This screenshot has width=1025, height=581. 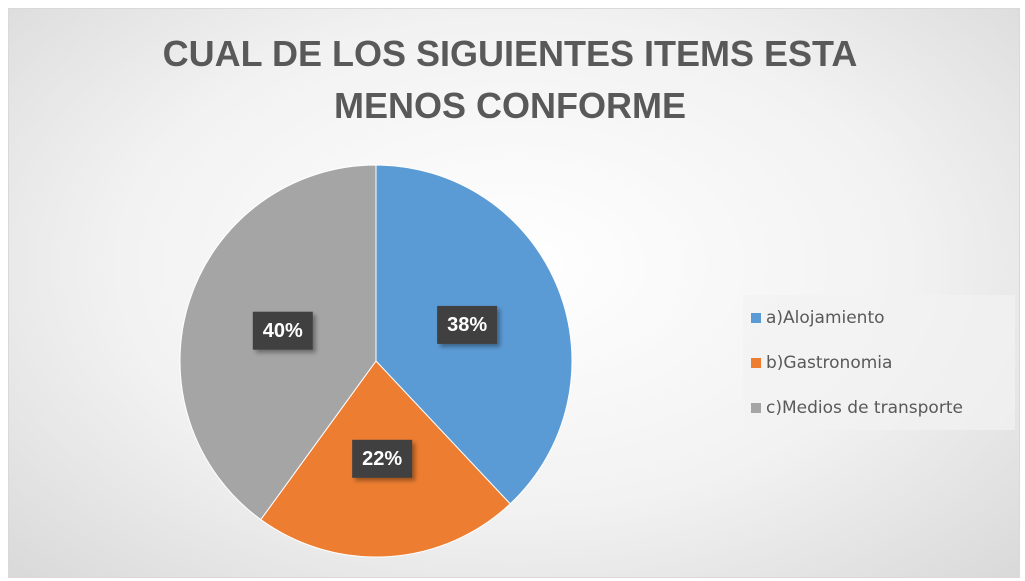 I want to click on data-label: 40%, so click(x=283, y=331).